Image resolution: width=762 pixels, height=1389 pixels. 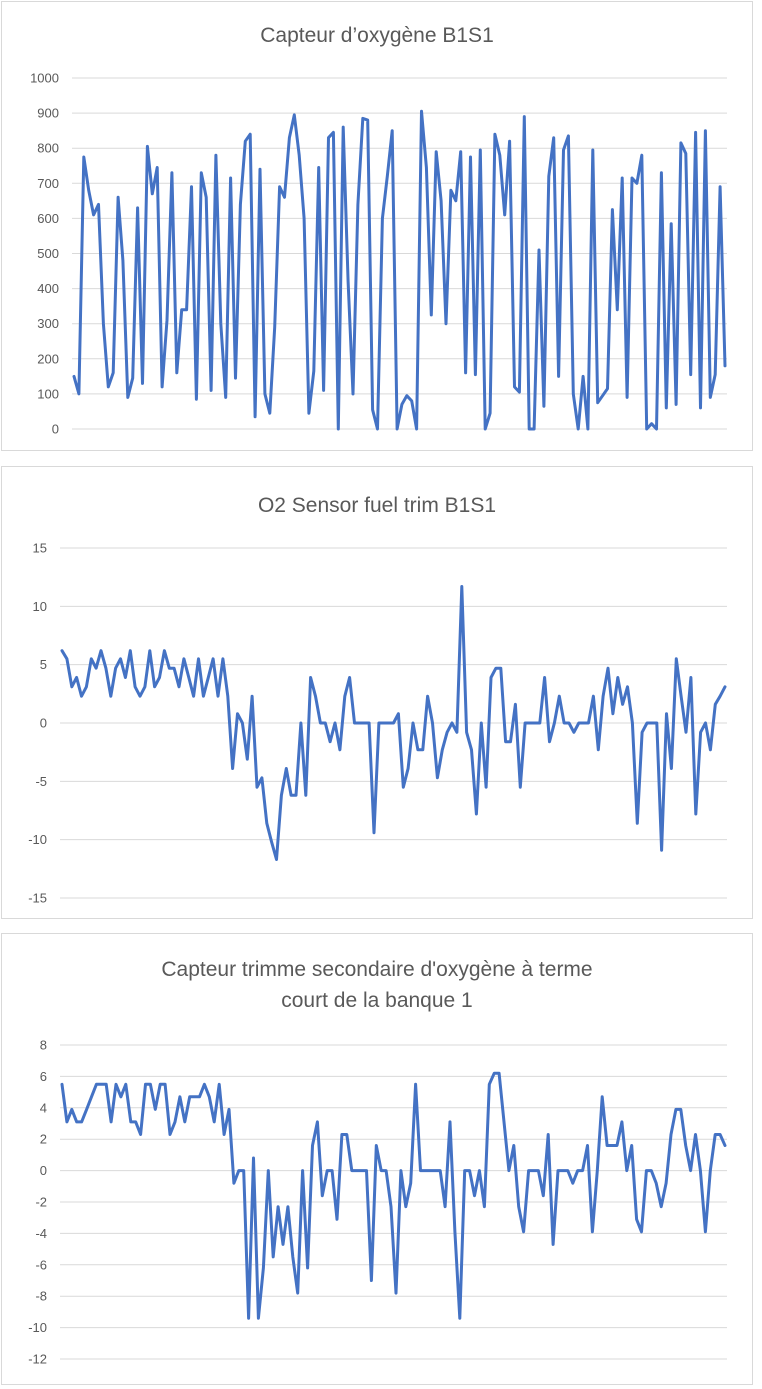 I want to click on chart-title-line: Capteur d’oxygène B1S1, so click(x=377, y=35).